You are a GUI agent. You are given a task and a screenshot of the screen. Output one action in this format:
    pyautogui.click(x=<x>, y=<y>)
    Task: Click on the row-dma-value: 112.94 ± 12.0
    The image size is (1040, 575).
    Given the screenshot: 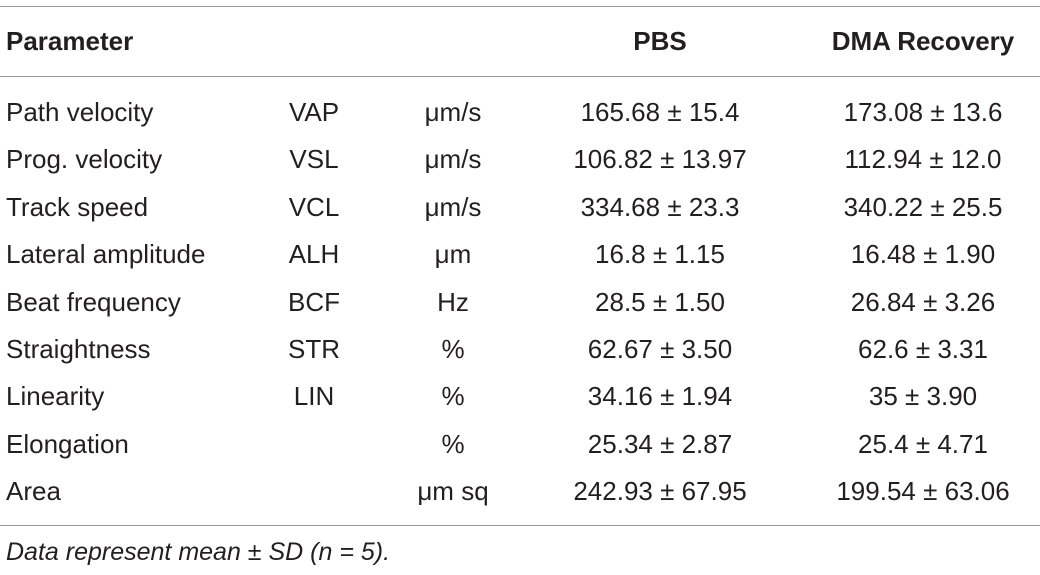 What is the action you would take?
    pyautogui.click(x=923, y=159)
    